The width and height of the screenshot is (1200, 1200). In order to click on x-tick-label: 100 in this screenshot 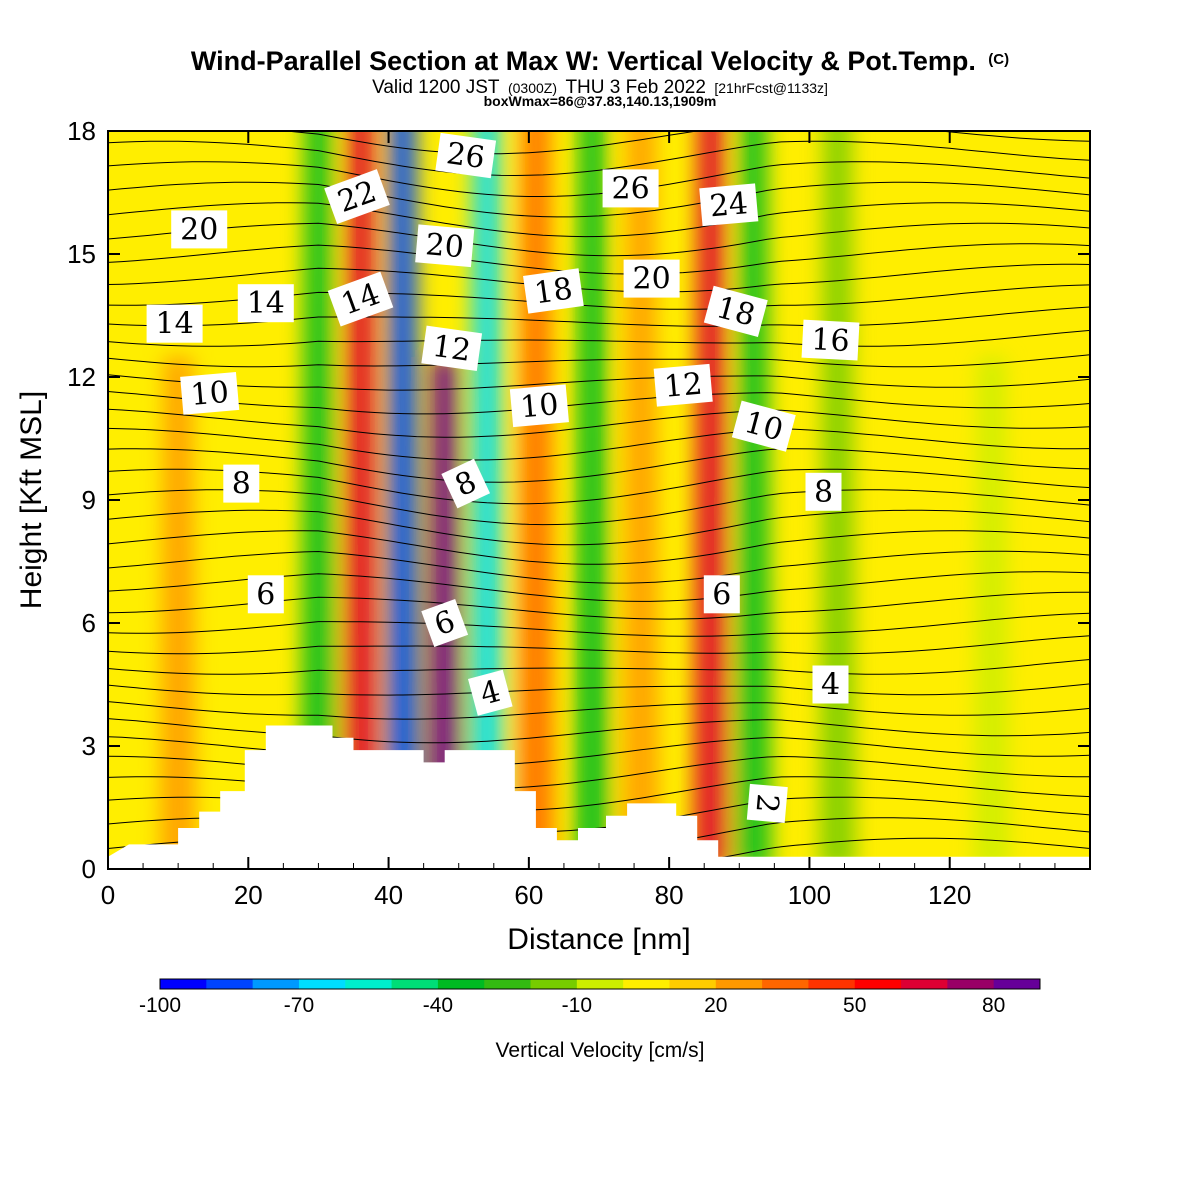, I will do `click(809, 895)`.